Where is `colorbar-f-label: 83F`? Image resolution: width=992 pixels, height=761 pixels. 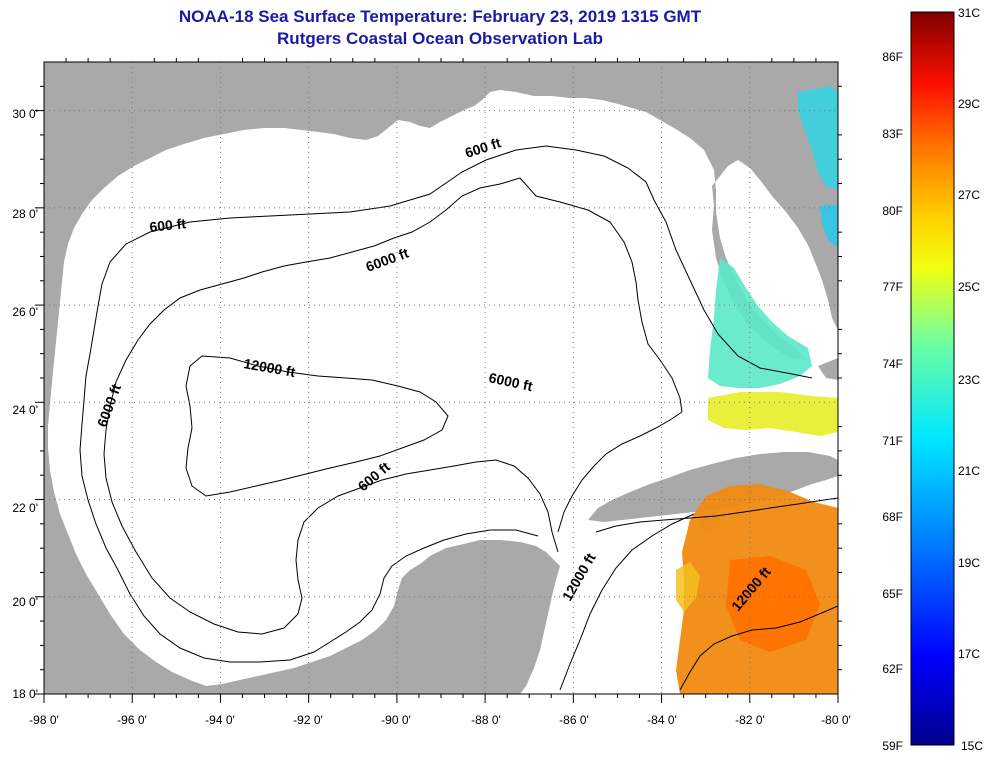
colorbar-f-label: 83F is located at coordinates (892, 134).